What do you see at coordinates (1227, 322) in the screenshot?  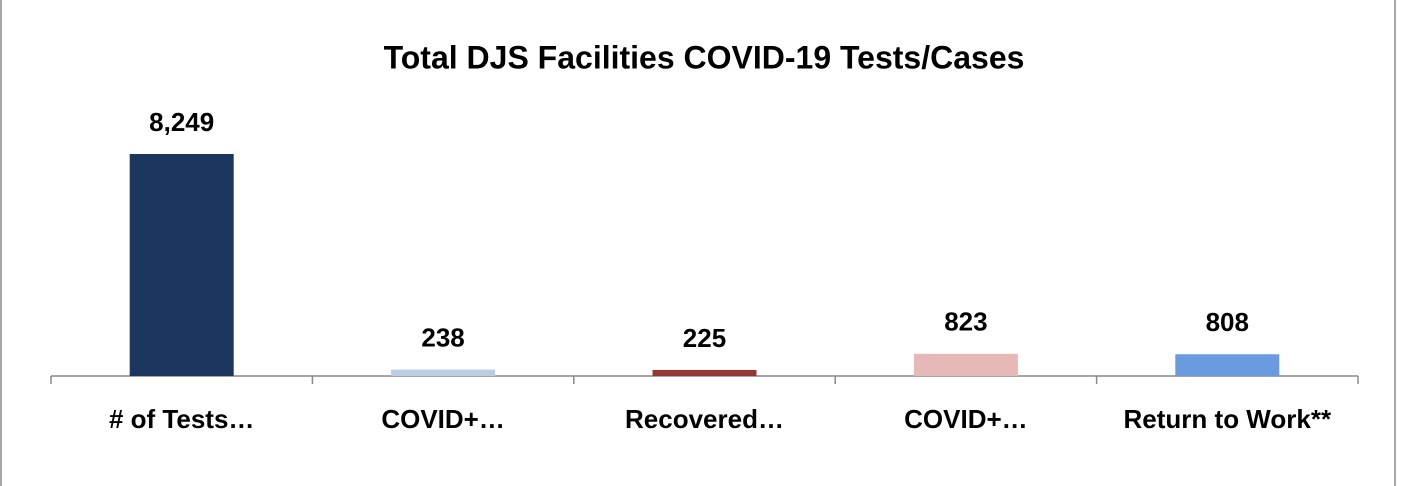 I see `value-label: 808` at bounding box center [1227, 322].